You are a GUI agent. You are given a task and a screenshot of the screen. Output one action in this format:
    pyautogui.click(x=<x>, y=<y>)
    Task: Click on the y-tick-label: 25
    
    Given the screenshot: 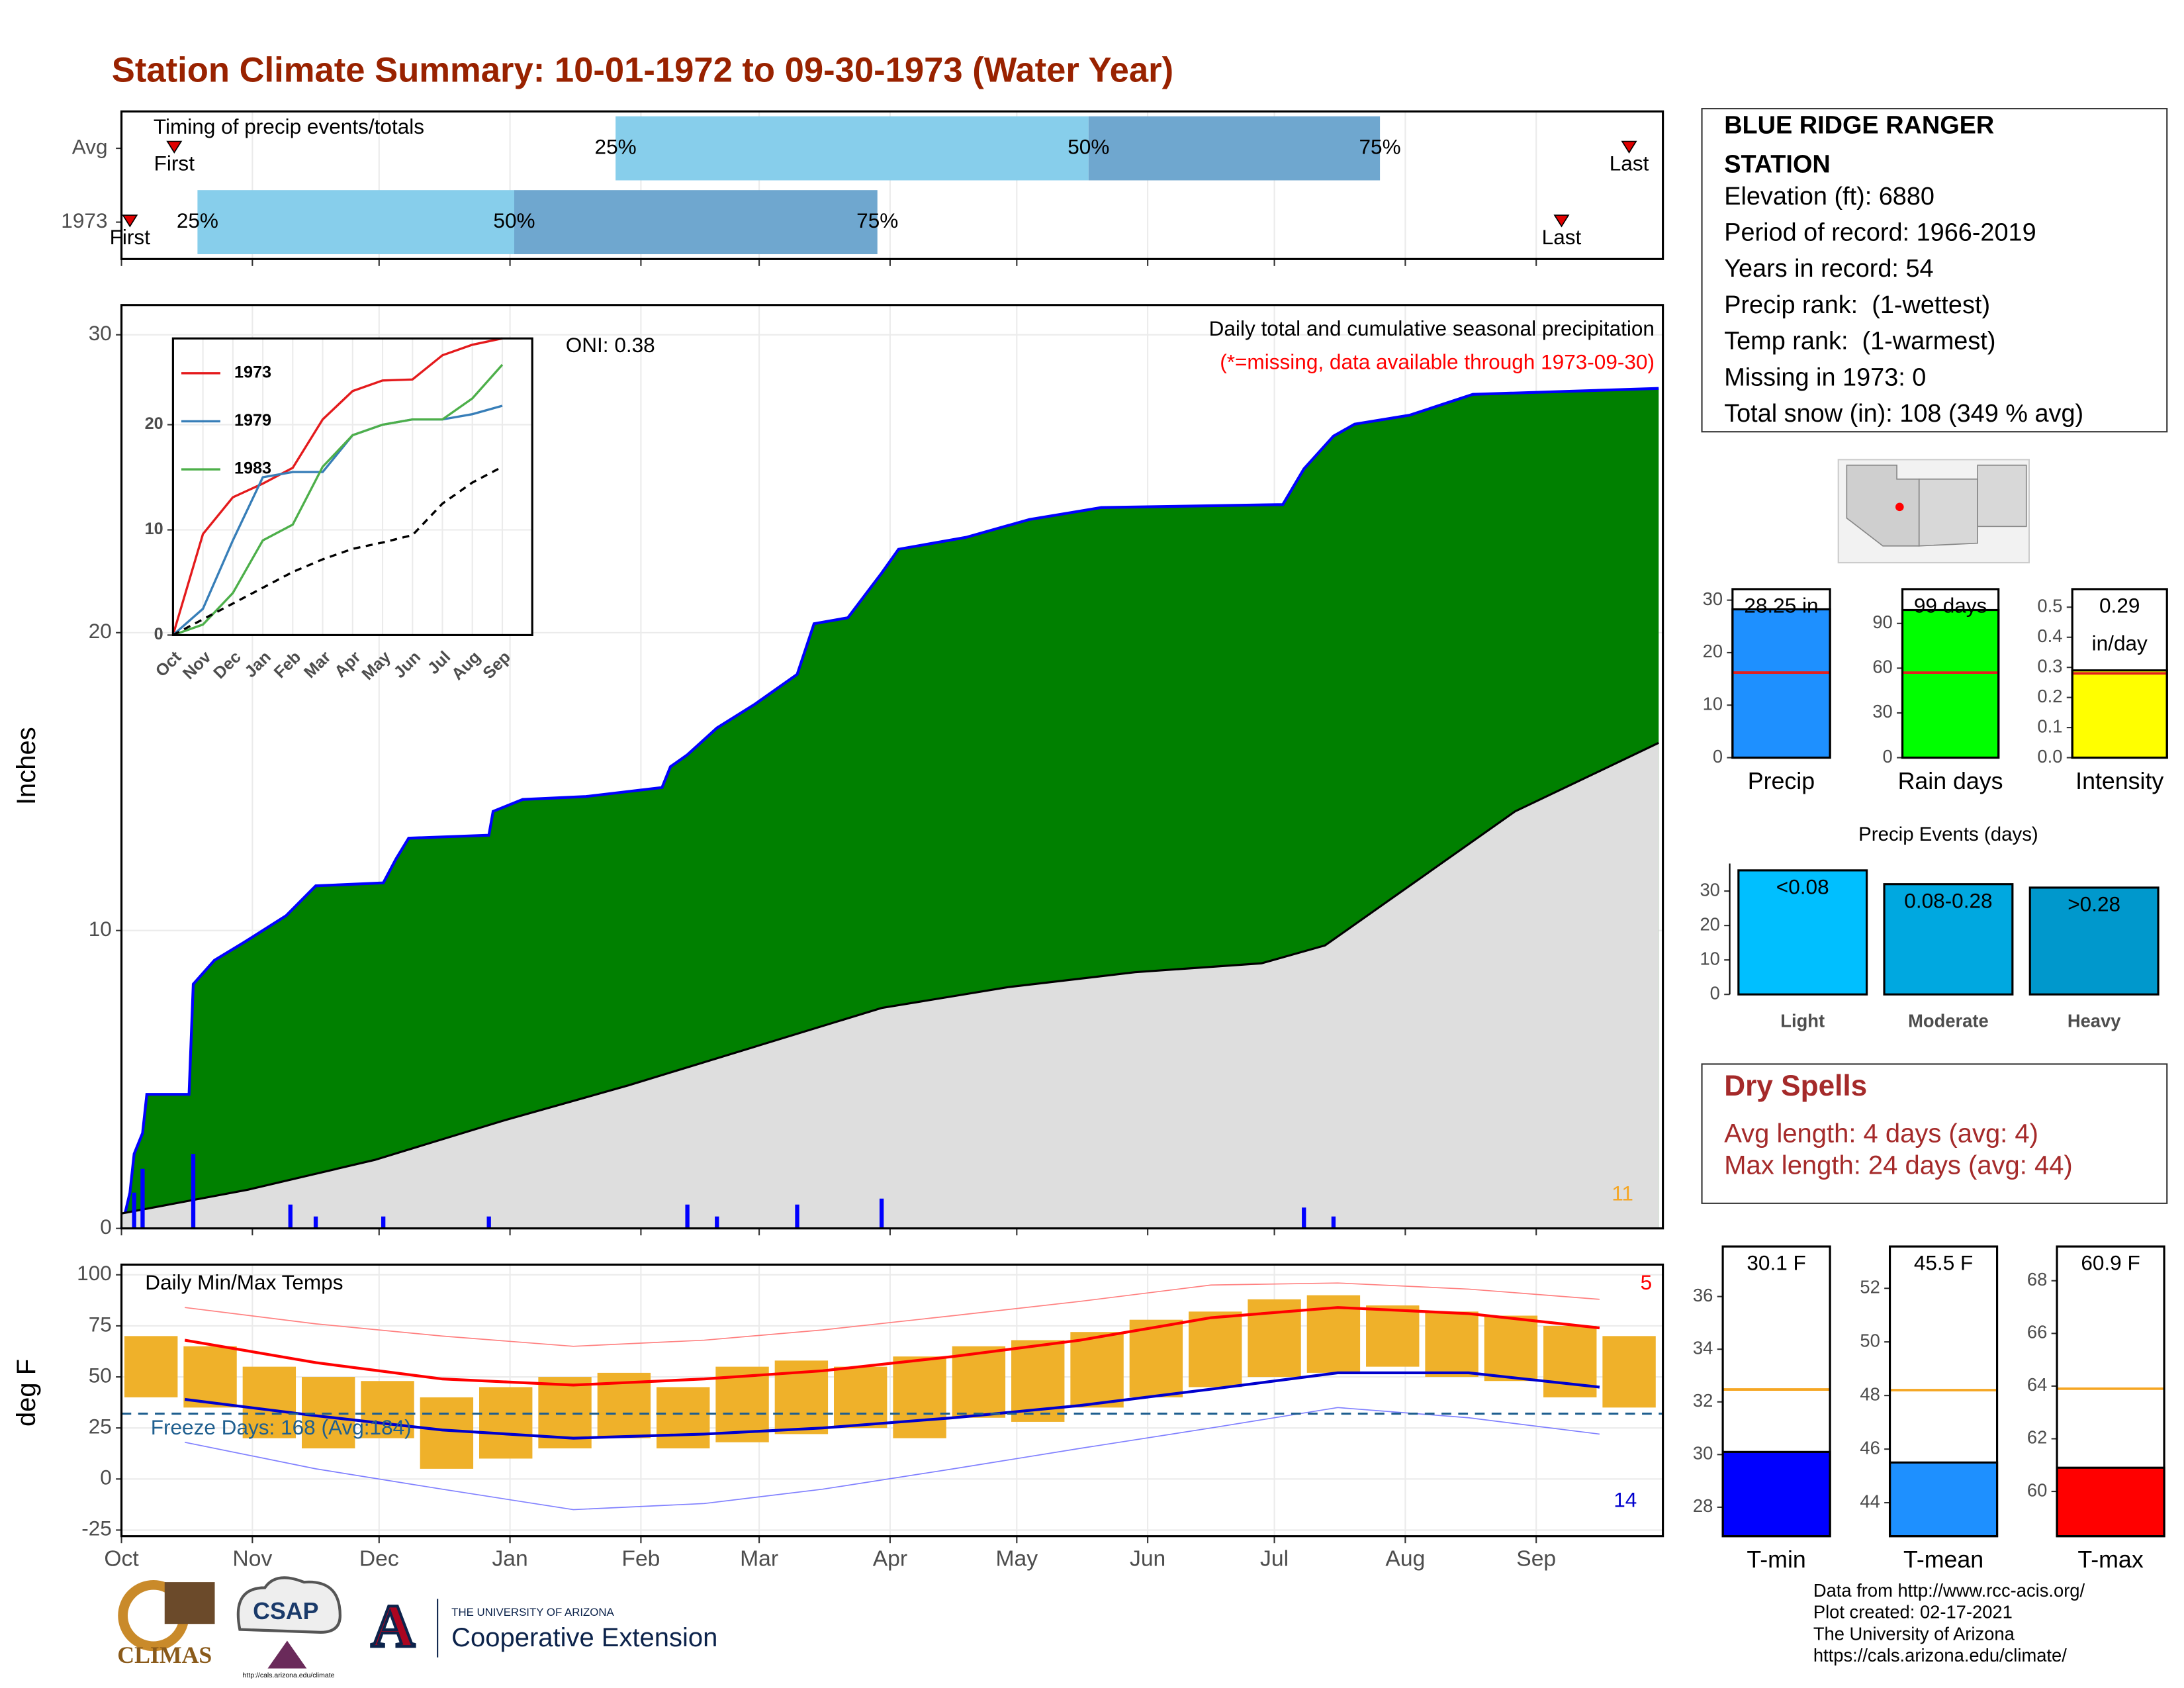 What is the action you would take?
    pyautogui.click(x=100, y=1426)
    